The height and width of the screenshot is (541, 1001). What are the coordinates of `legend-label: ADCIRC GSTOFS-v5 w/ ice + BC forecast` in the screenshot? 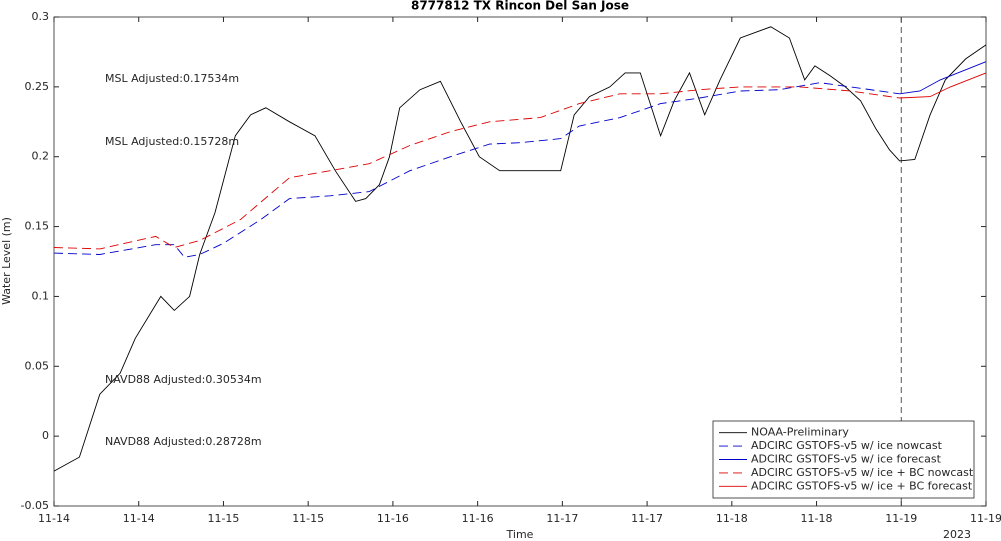 It's located at (862, 485).